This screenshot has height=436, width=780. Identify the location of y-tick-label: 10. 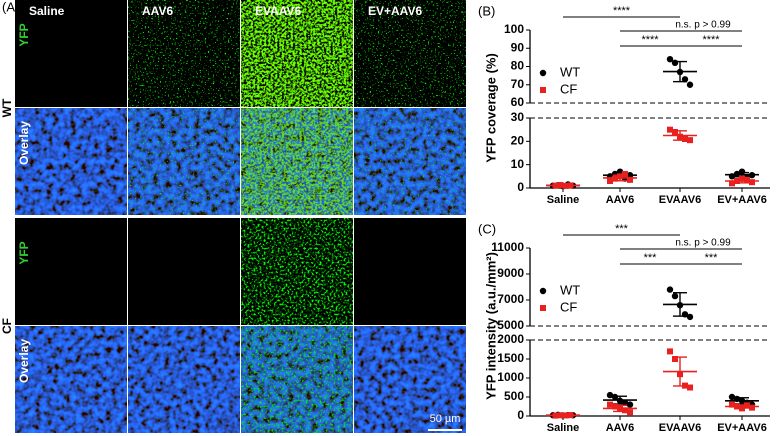
(518, 164).